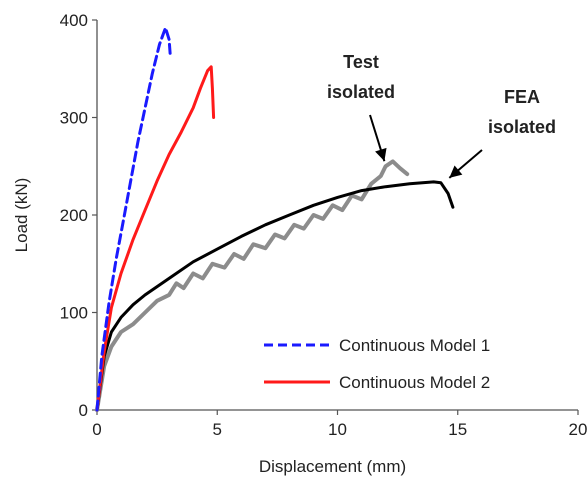  What do you see at coordinates (522, 97) in the screenshot?
I see `annotation-label: FEA` at bounding box center [522, 97].